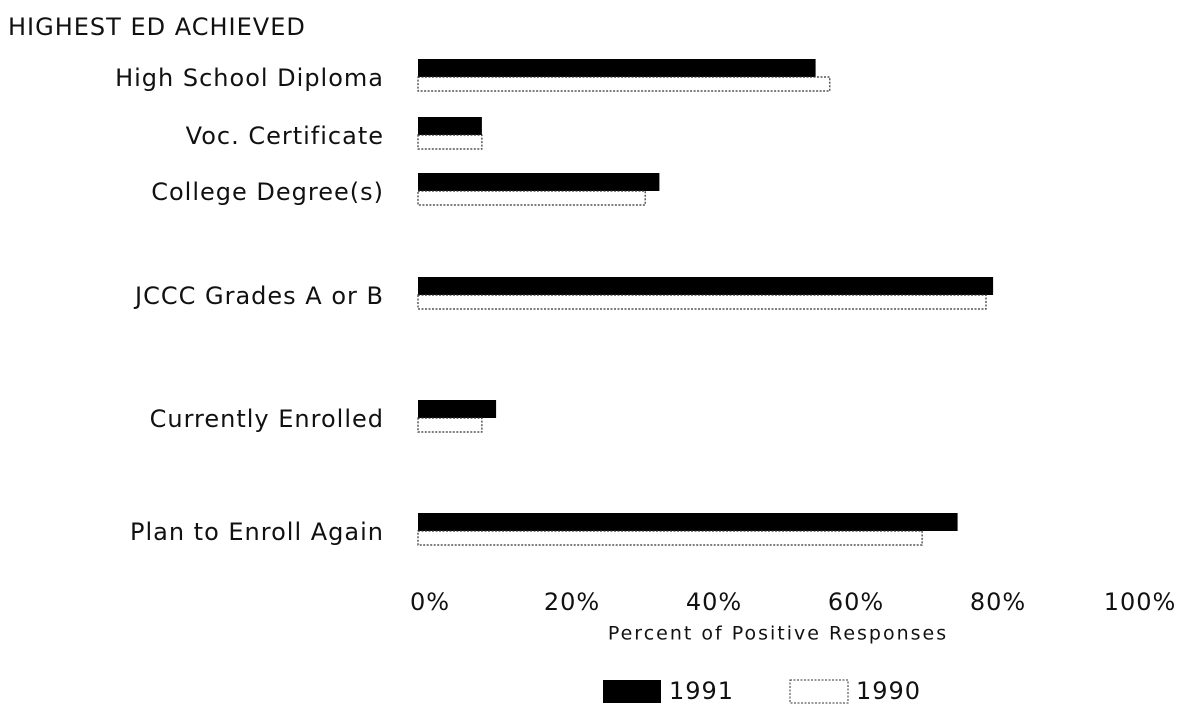  What do you see at coordinates (701, 691) in the screenshot?
I see `legend-label: 1991` at bounding box center [701, 691].